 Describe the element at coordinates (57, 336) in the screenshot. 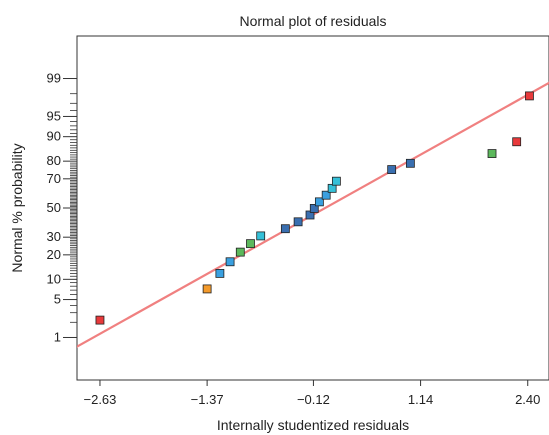

I see `y-tick-label: 1` at that location.